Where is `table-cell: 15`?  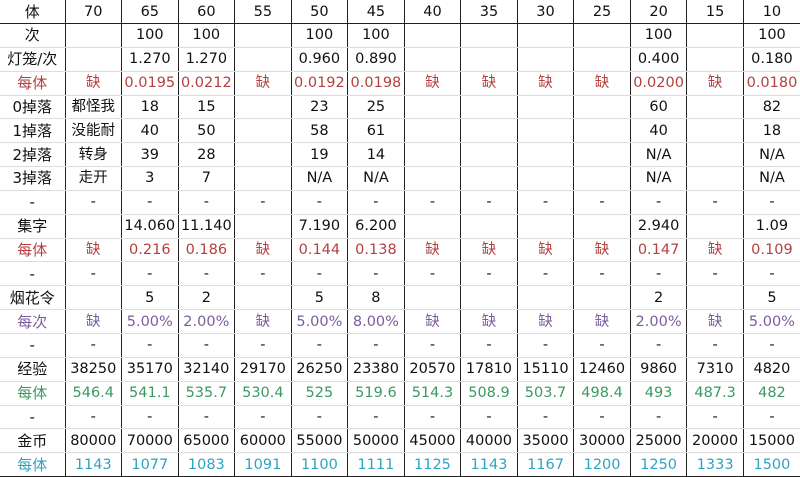
table-cell: 15 is located at coordinates (206, 107).